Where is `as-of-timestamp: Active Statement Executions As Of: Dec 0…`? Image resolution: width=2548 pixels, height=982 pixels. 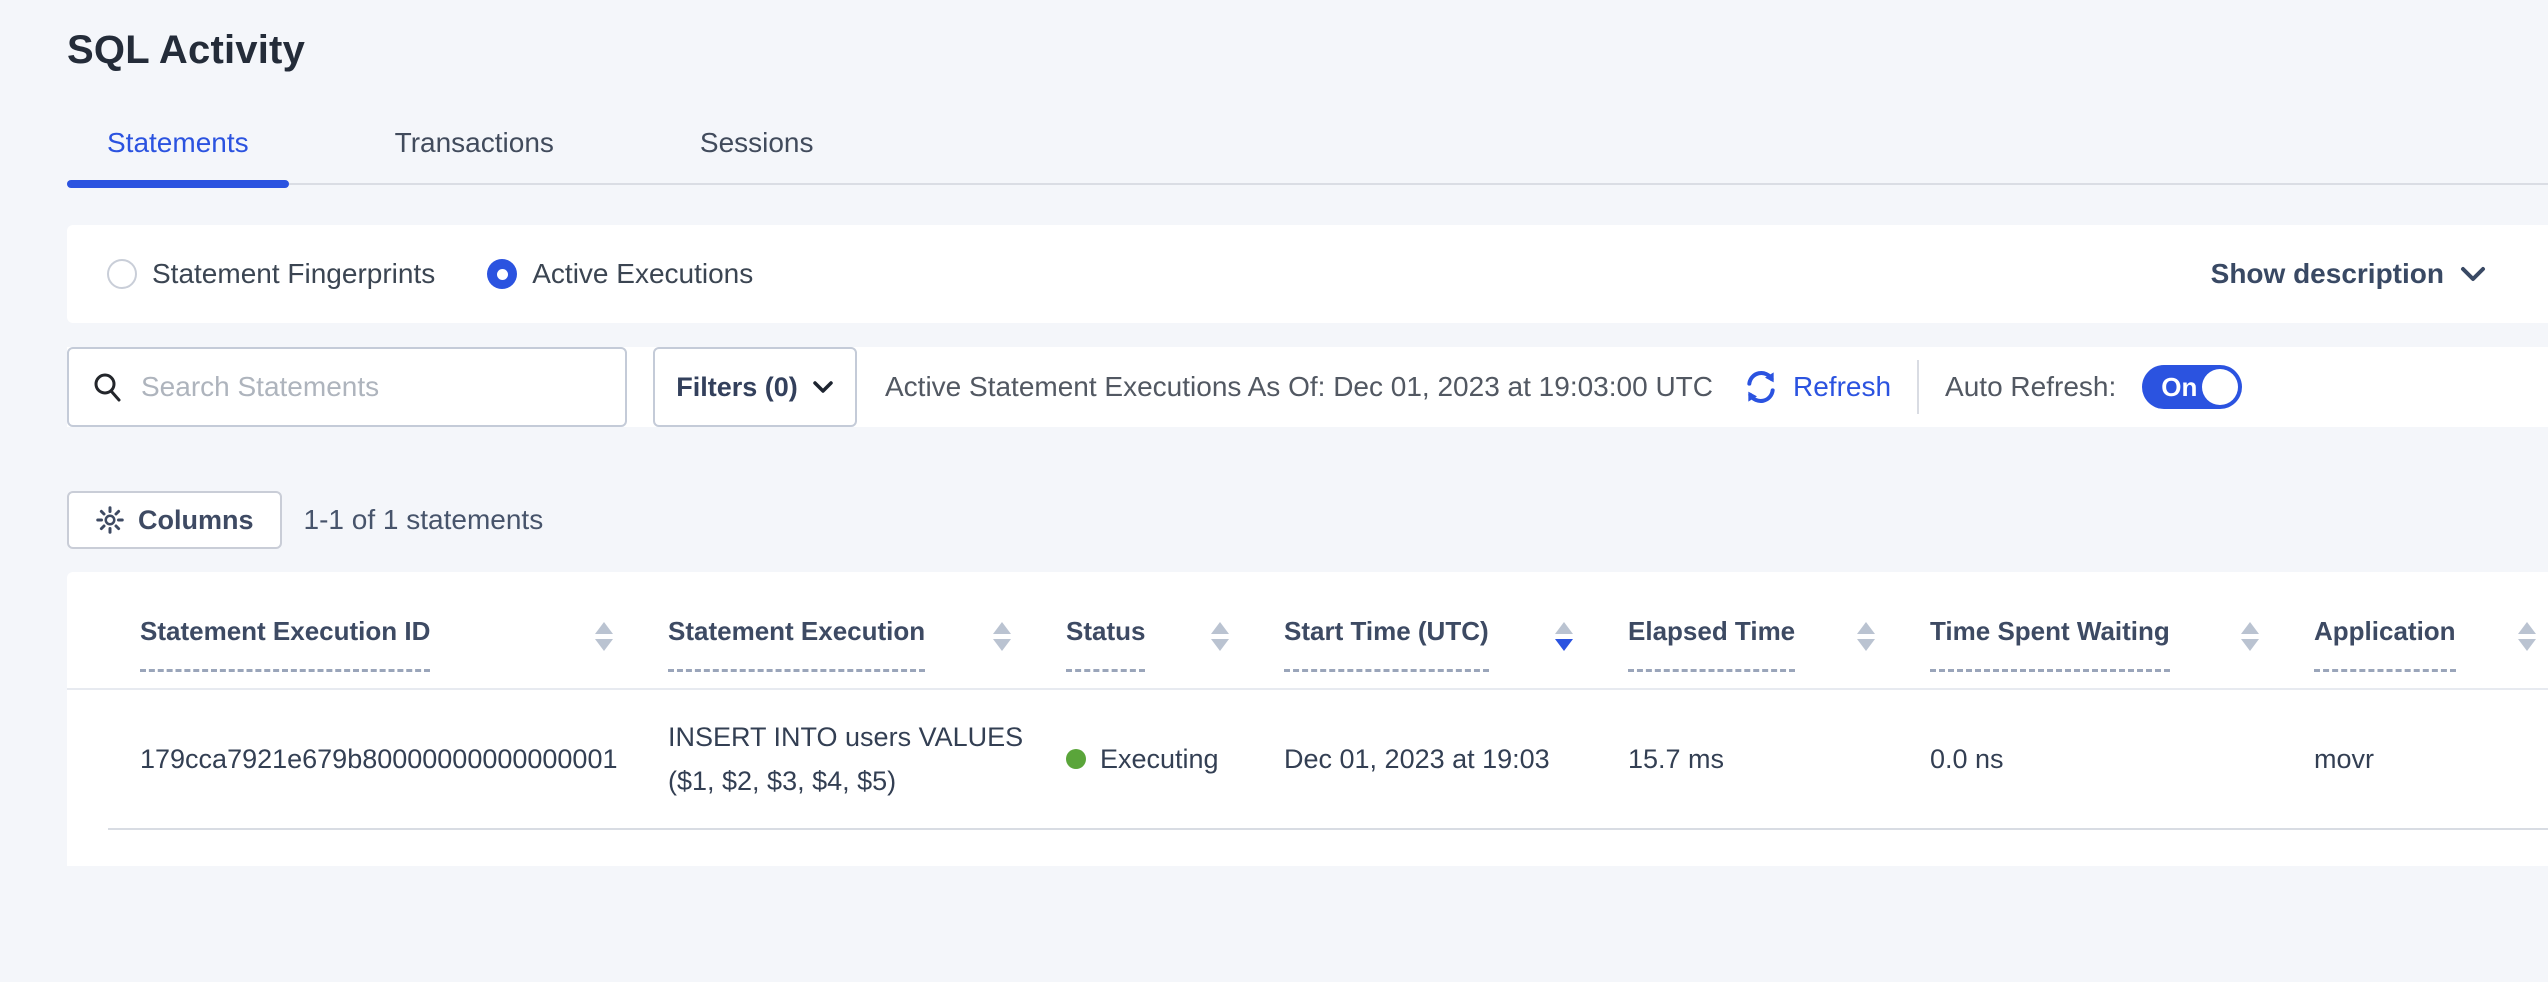
as-of-timestamp: Active Statement Executions As Of: Dec 0… is located at coordinates (1299, 386).